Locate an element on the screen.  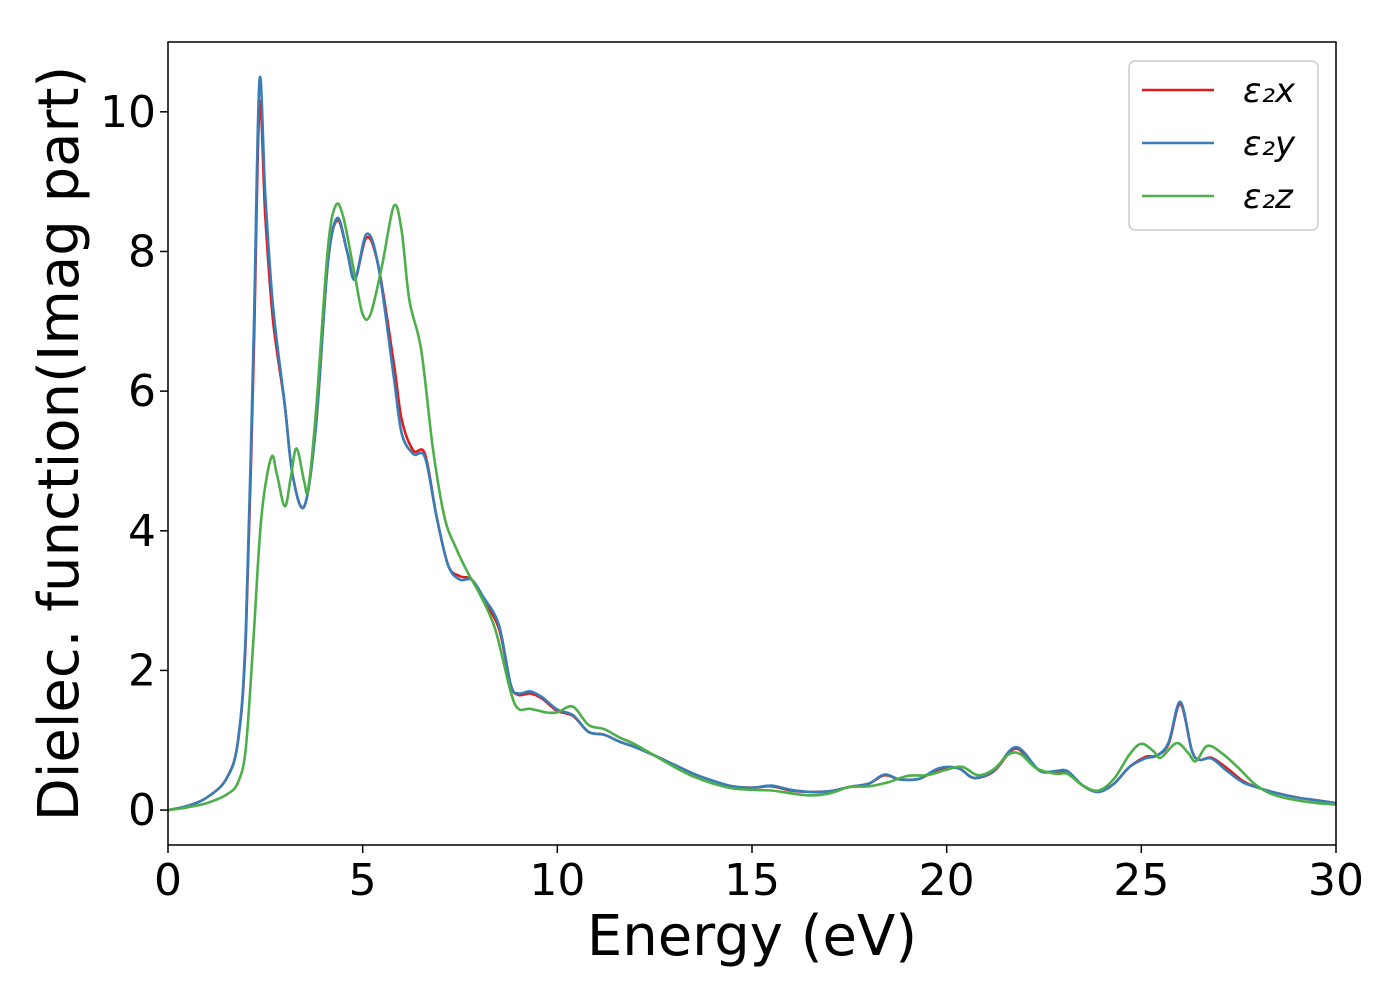
y-tick-label: 10 is located at coordinates (128, 112).